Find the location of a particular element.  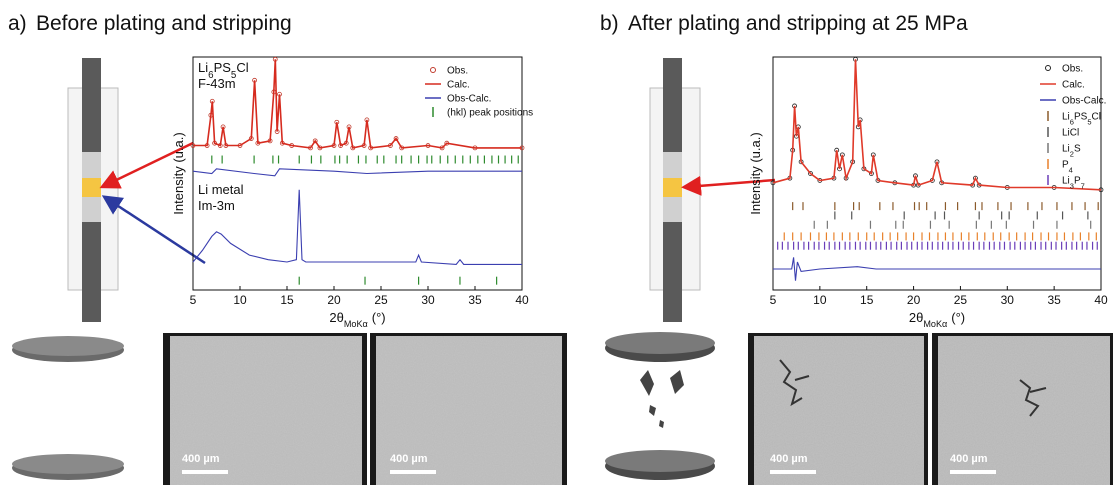

annotation: Li metal is located at coordinates (221, 189).